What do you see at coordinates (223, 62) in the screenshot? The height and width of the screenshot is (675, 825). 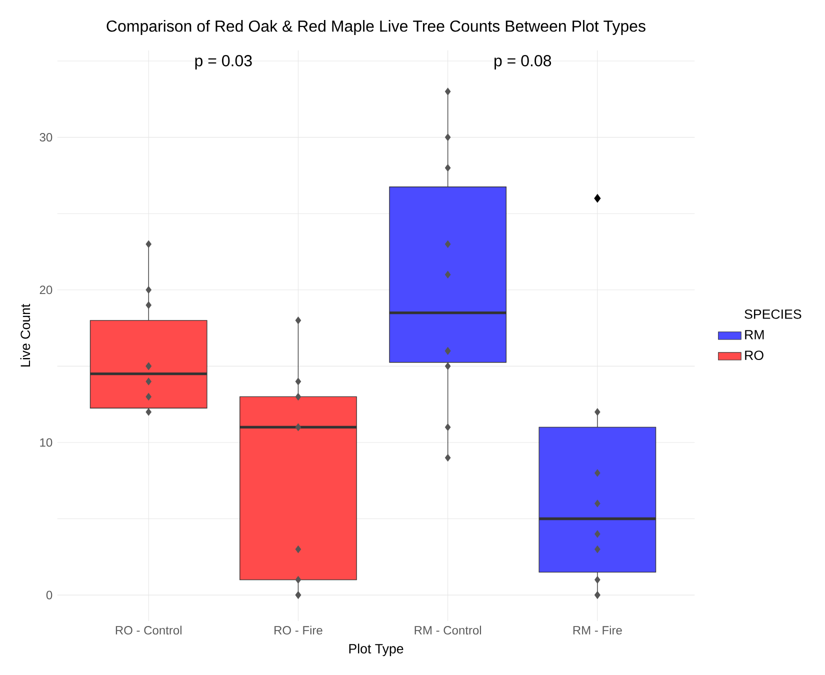 I see `annotation: p = 0.03` at bounding box center [223, 62].